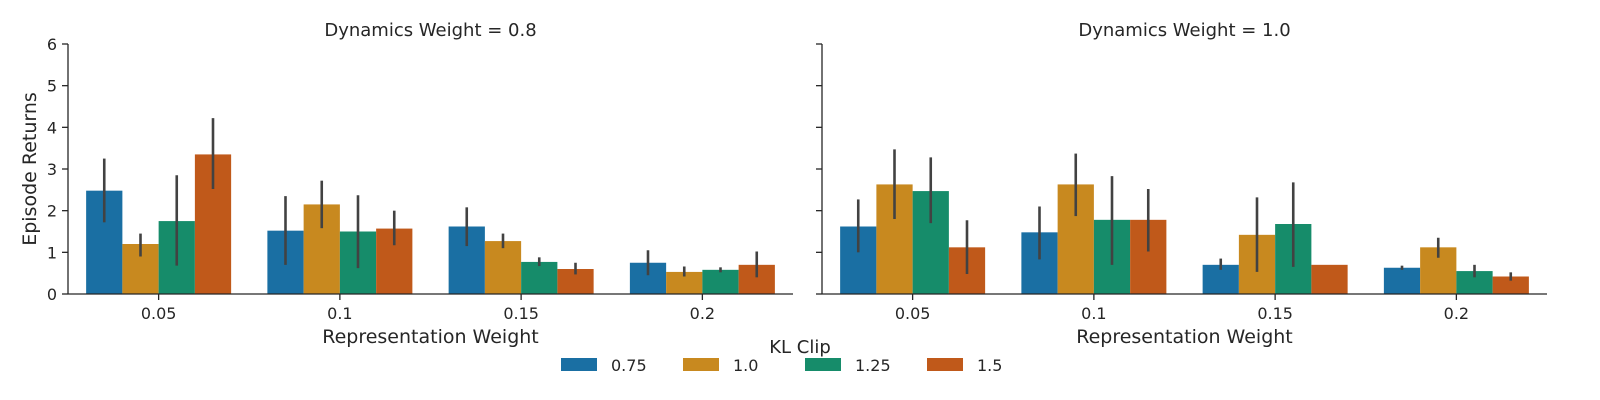 This screenshot has width=1600, height=400. Describe the element at coordinates (781, 365) in the screenshot. I see `legend-items: 0.75 1.0 1.25 1.5` at that location.